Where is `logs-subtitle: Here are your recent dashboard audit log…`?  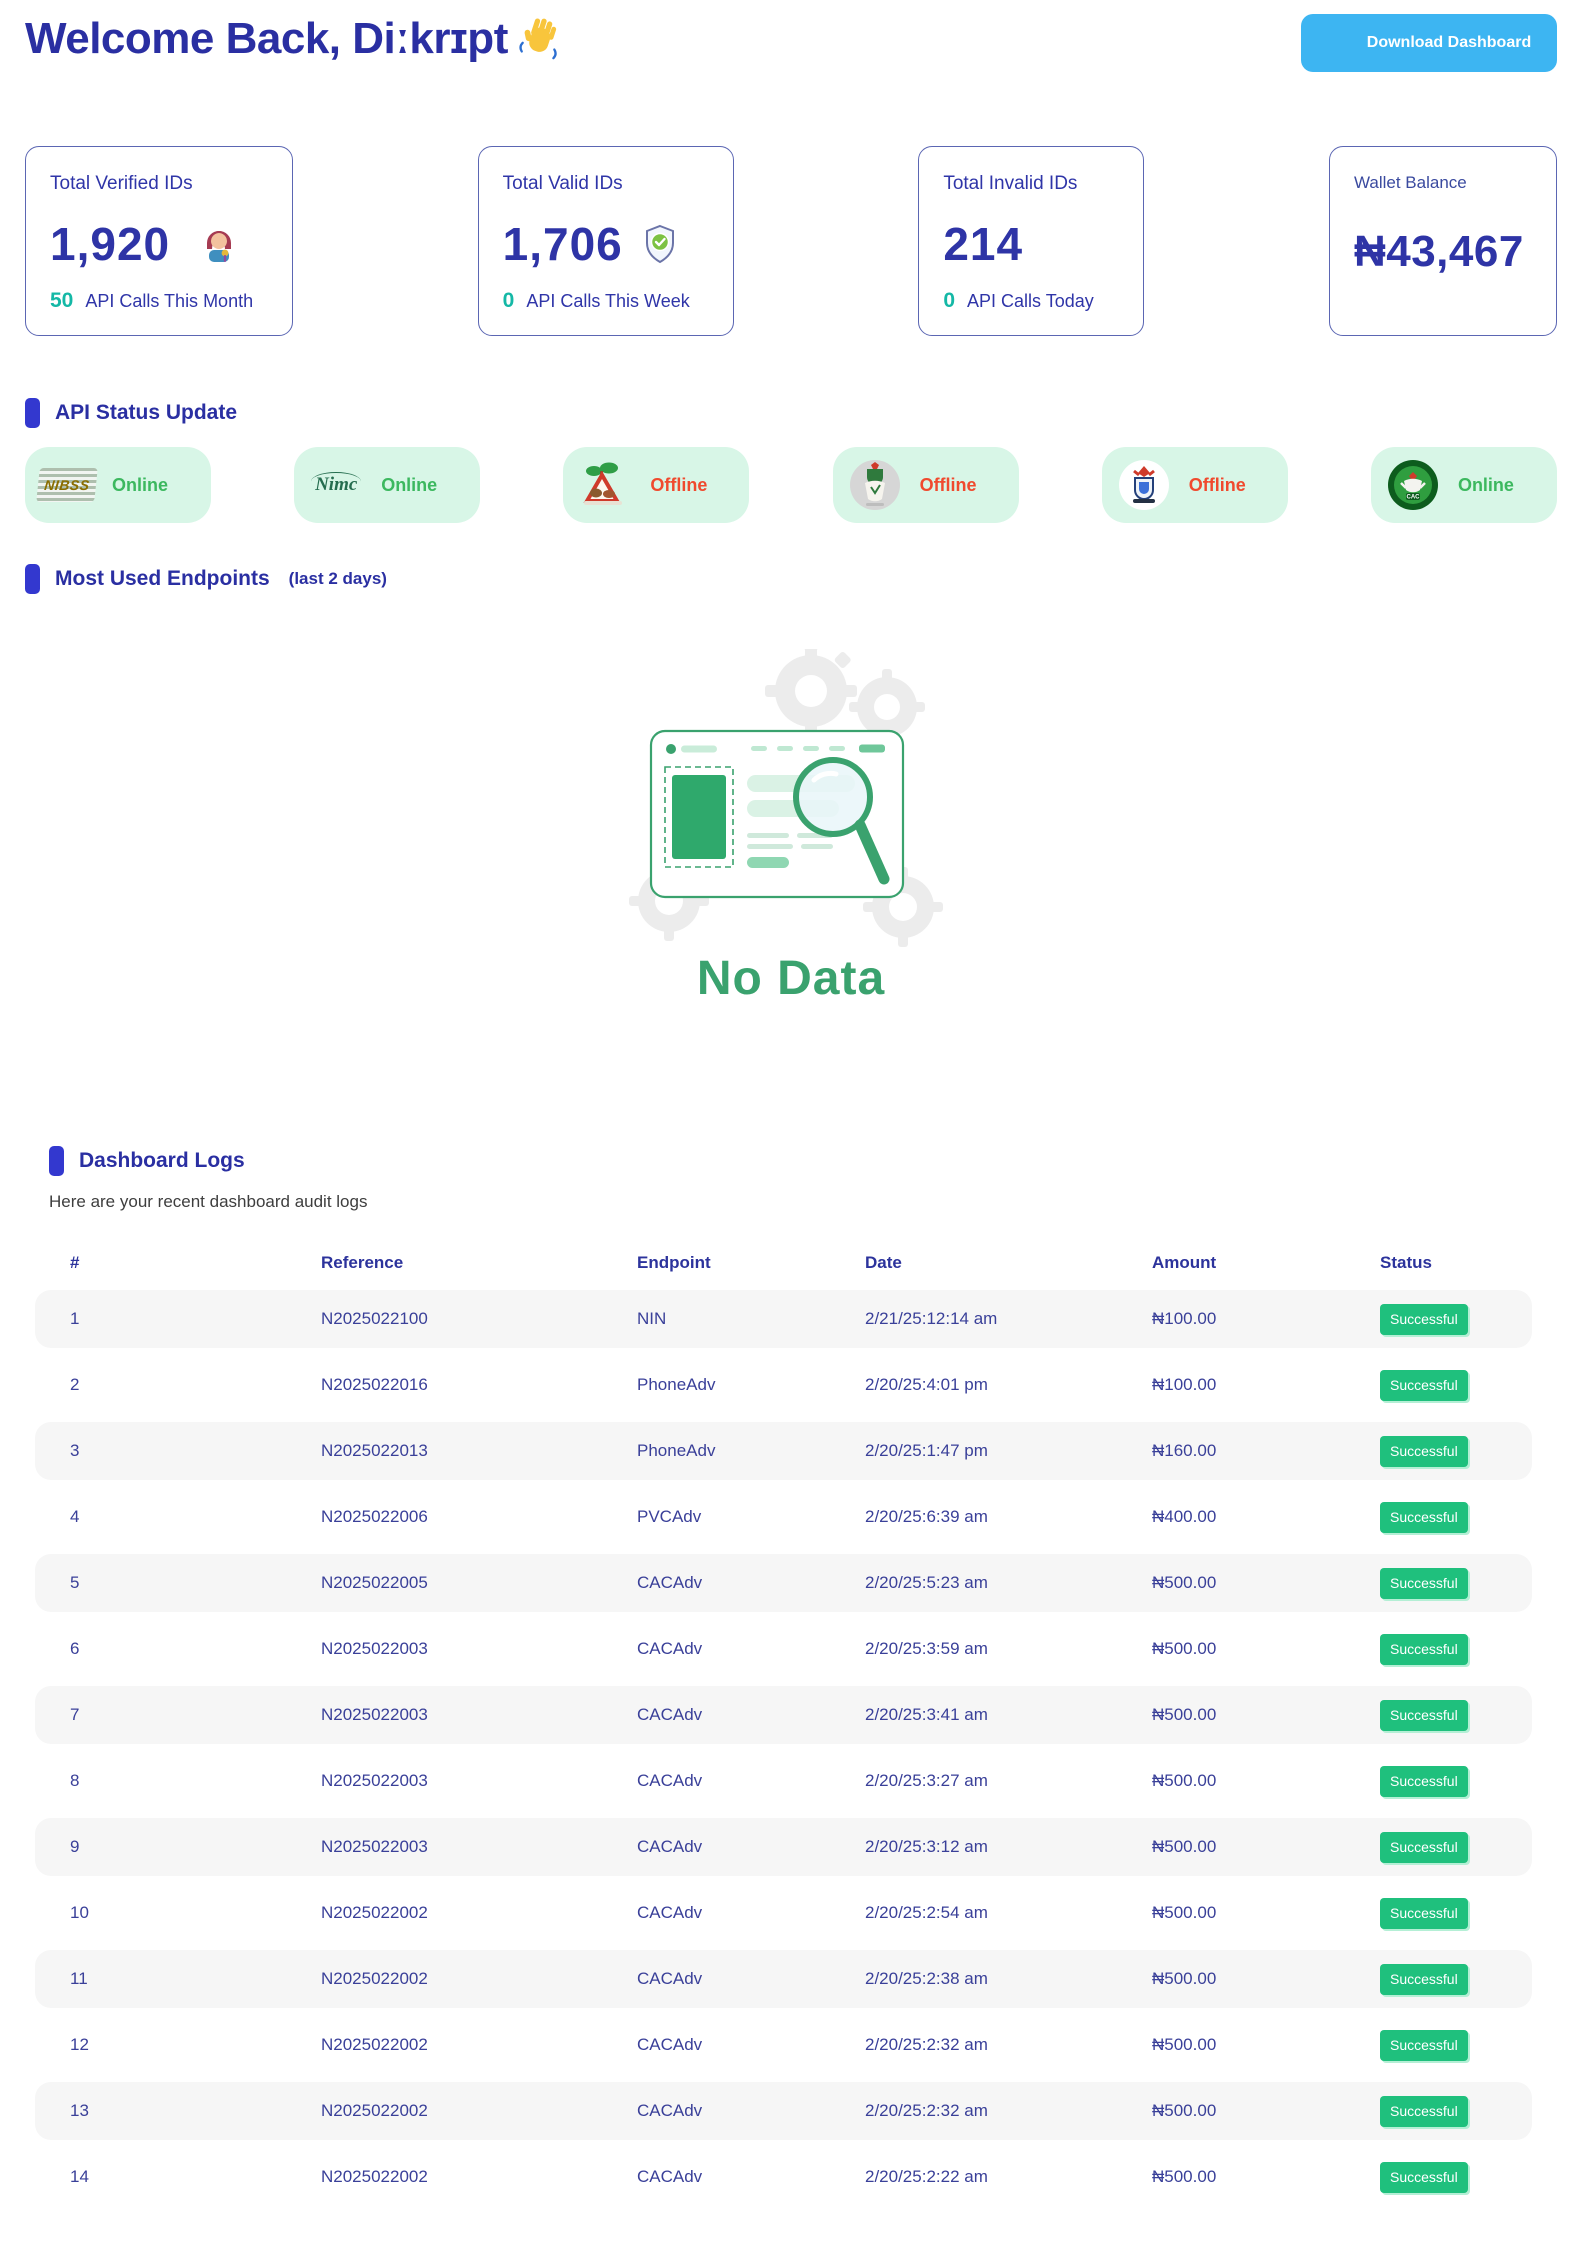
logs-subtitle: Here are your recent dashboard audit log… is located at coordinates (208, 1201).